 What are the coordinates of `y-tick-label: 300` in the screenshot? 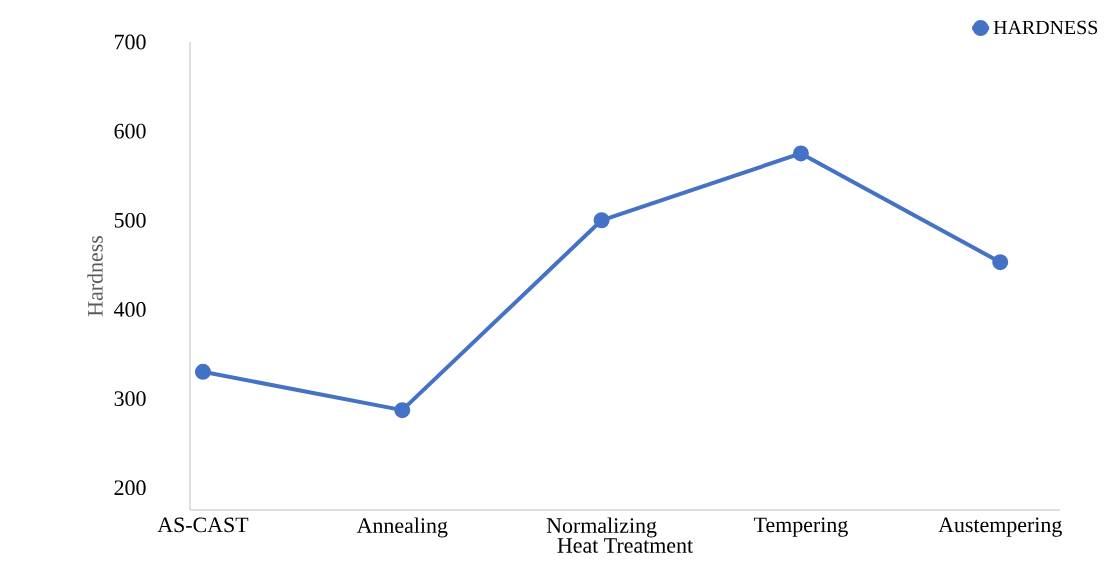 It's located at (130, 398).